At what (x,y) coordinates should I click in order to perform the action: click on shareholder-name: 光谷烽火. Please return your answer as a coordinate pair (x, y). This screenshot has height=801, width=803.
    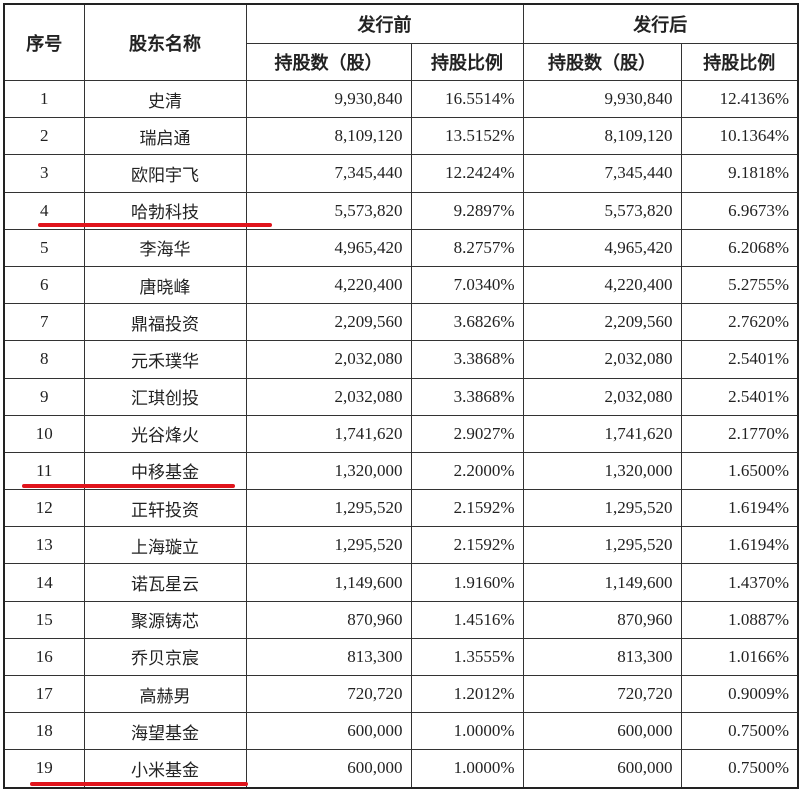
    Looking at the image, I should click on (165, 433).